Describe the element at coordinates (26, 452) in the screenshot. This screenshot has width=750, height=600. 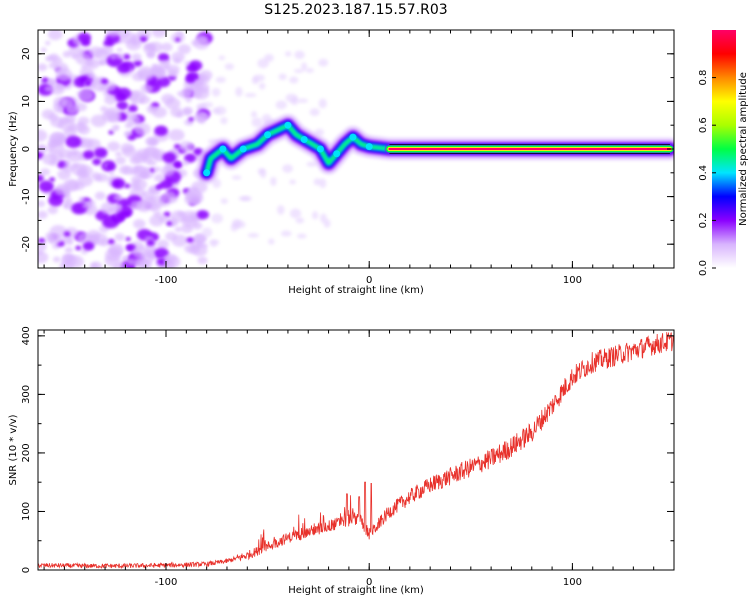
I see `y-tick-label: 200` at that location.